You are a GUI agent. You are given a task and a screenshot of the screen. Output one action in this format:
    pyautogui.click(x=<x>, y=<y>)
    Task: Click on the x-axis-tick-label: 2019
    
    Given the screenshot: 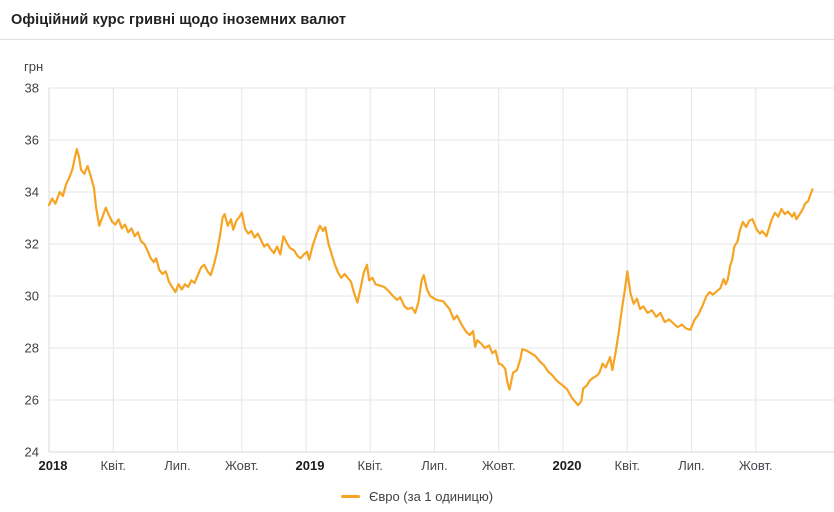 What is the action you would take?
    pyautogui.click(x=310, y=465)
    